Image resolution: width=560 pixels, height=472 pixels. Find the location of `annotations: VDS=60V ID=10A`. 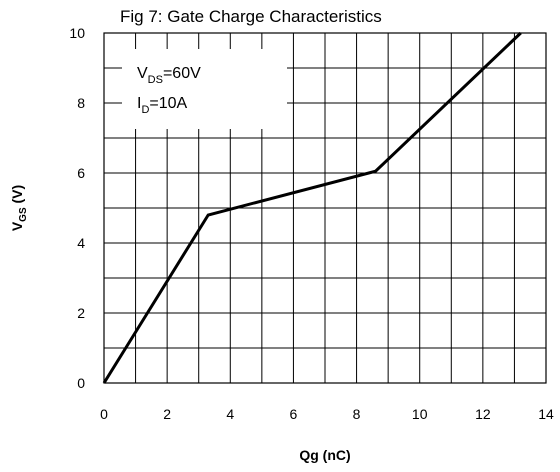

annotations: VDS=60V ID=10A is located at coordinates (169, 90).